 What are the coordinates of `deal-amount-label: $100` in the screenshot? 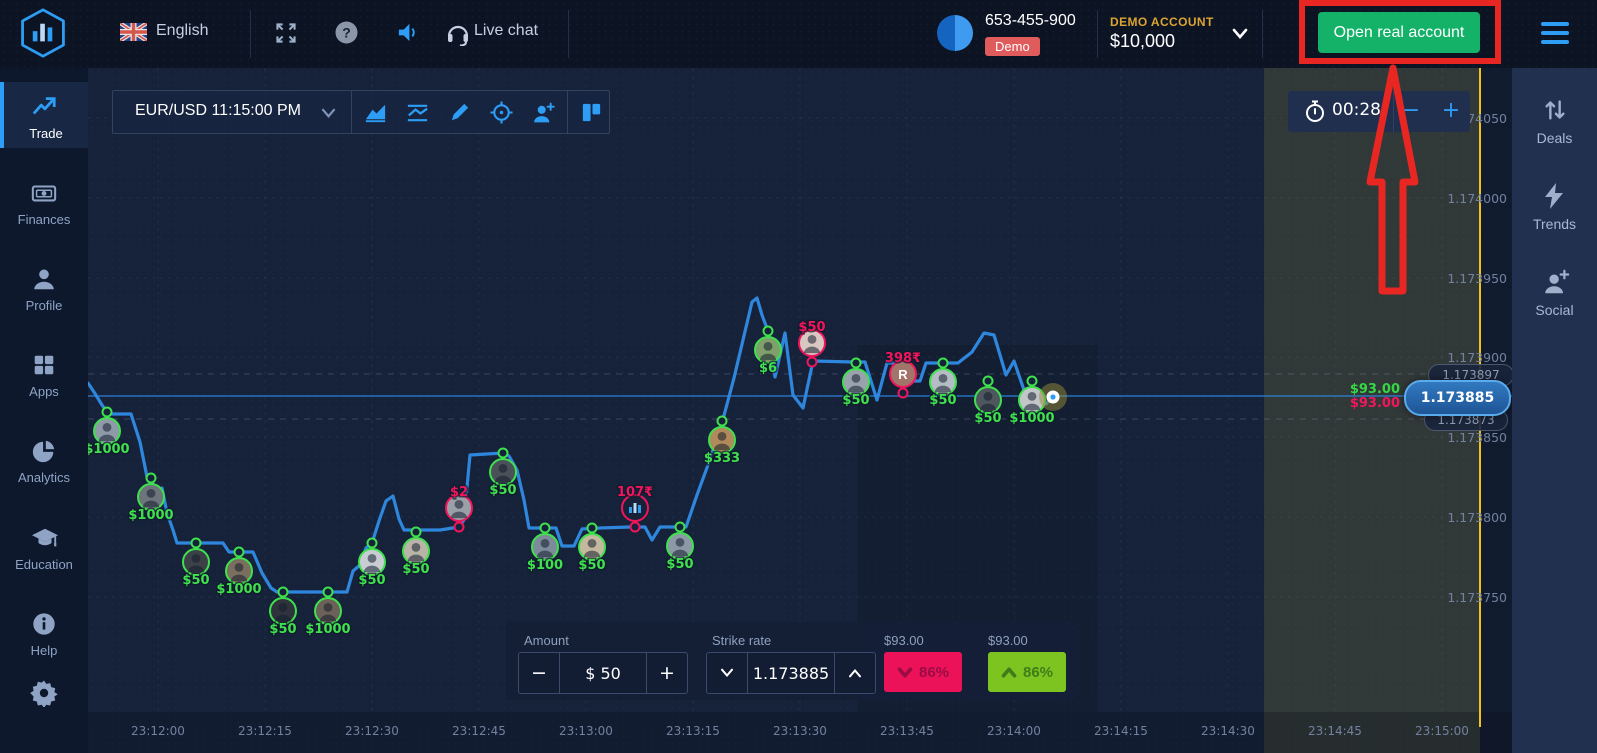 It's located at (545, 565).